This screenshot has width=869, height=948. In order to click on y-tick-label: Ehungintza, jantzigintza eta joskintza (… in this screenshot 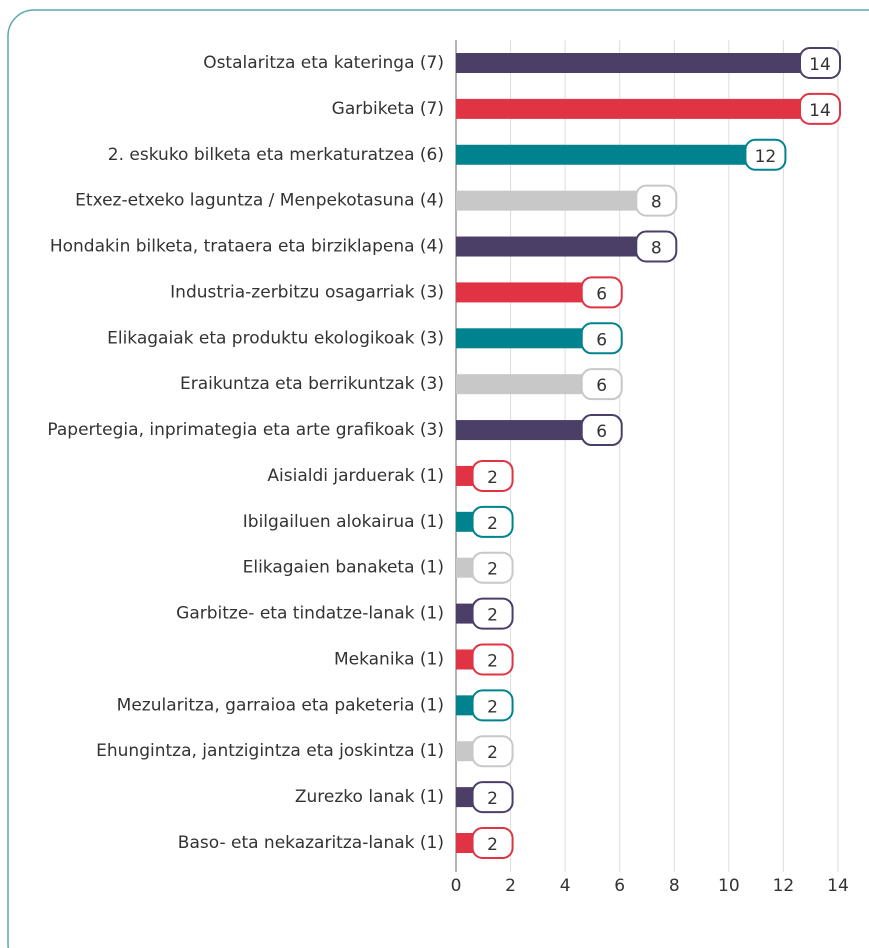, I will do `click(270, 751)`.